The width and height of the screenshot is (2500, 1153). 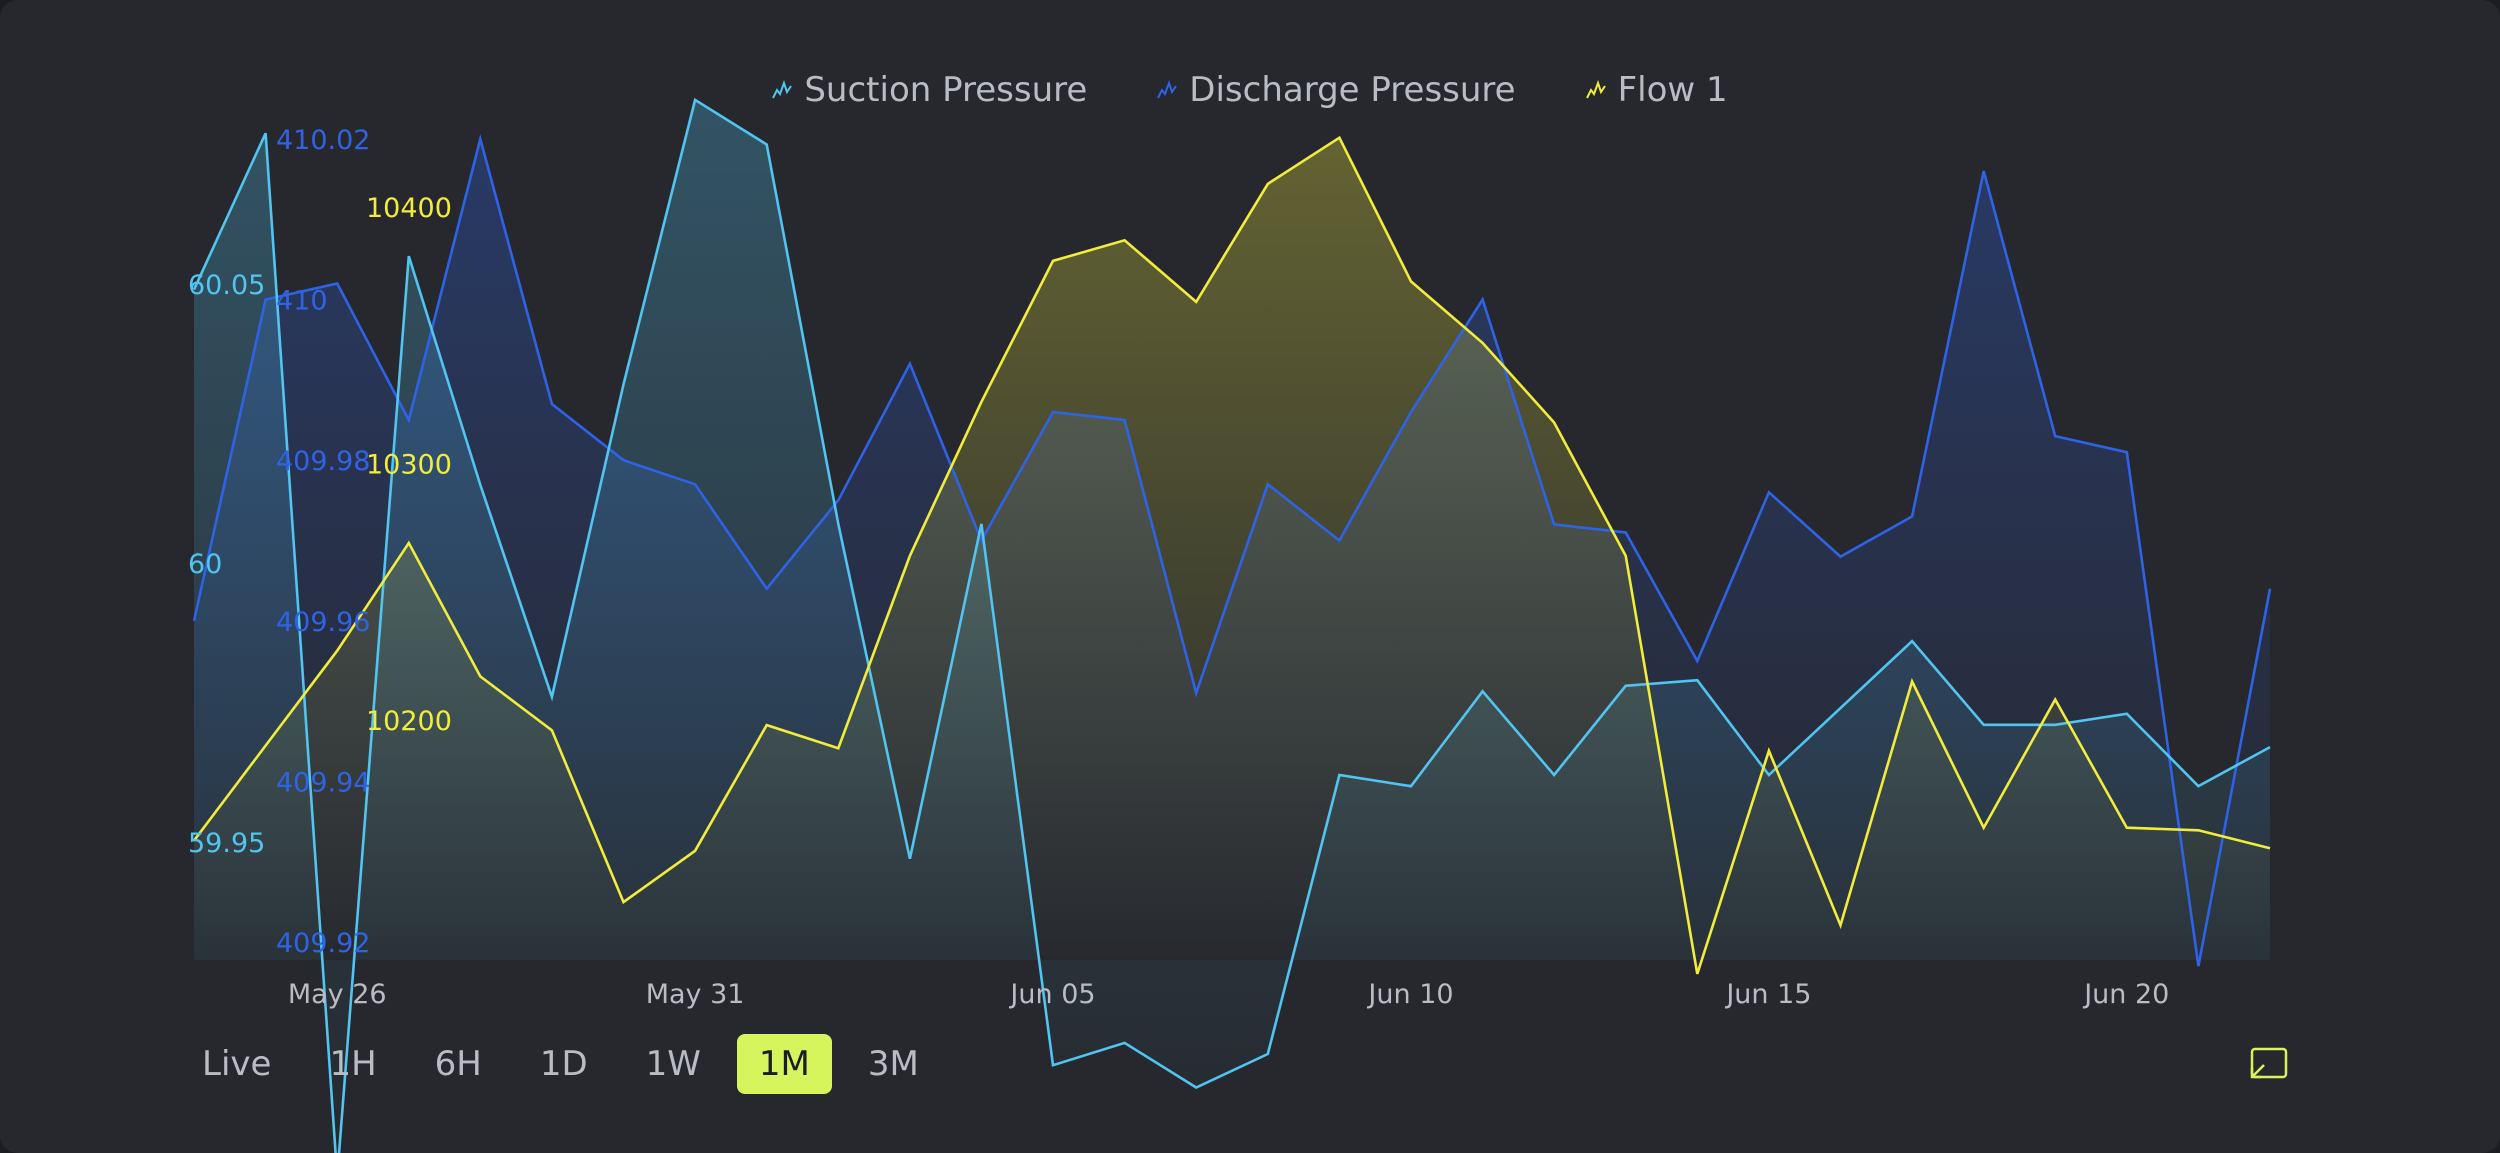 I want to click on range-button-1h: 1H, so click(x=353, y=1064).